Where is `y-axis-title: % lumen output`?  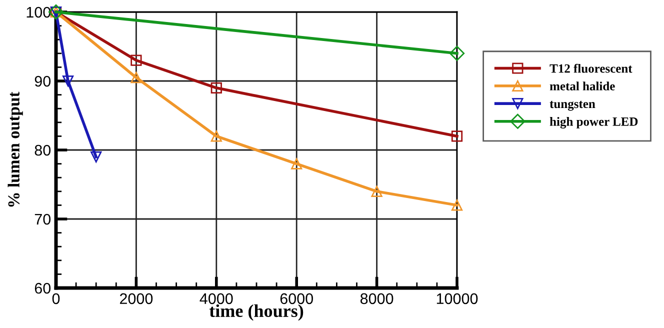 y-axis-title: % lumen output is located at coordinates (15, 149).